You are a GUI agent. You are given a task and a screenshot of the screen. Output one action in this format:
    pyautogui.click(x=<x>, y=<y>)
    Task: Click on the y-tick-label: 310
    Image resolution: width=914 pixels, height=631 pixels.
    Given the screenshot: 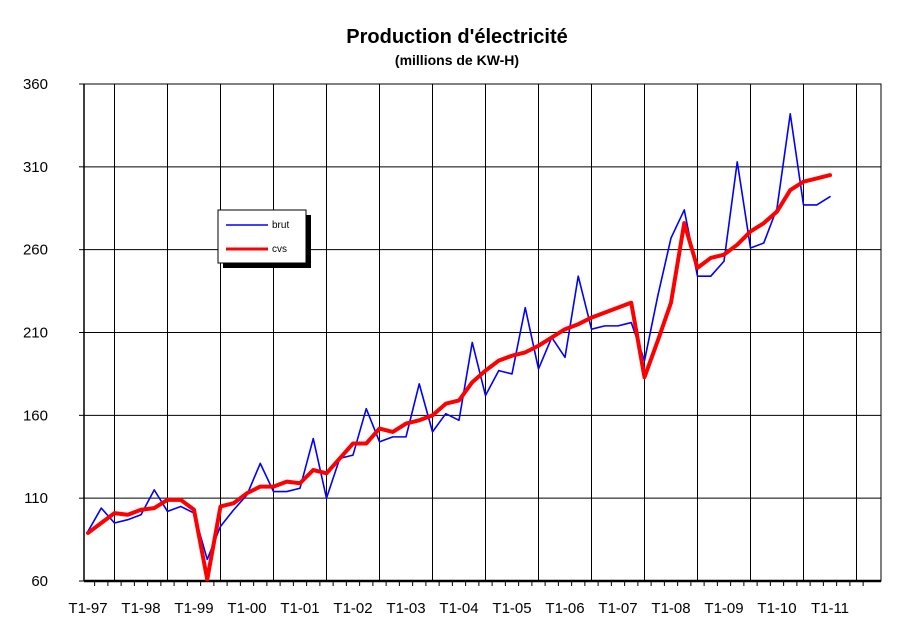 What is the action you would take?
    pyautogui.click(x=35, y=167)
    